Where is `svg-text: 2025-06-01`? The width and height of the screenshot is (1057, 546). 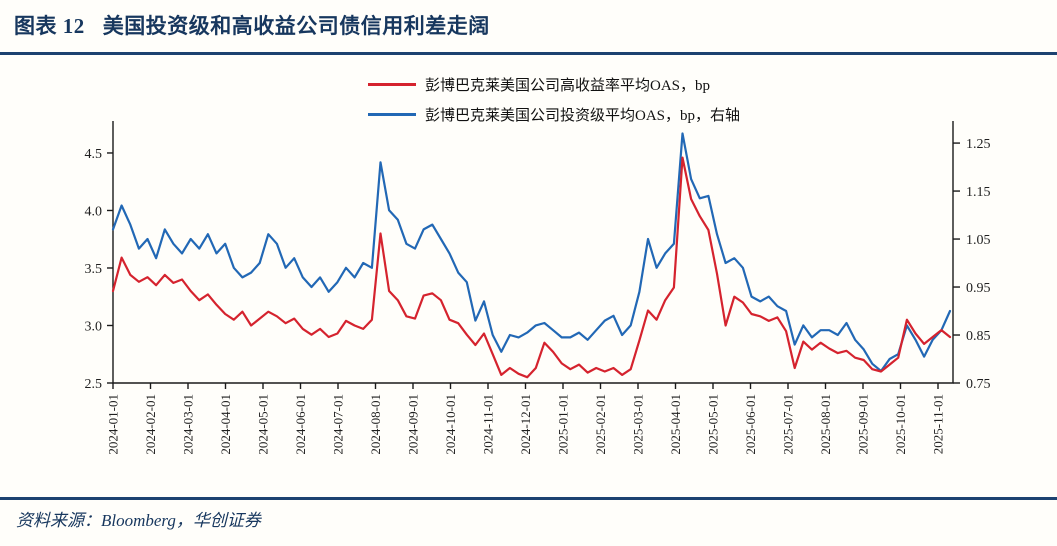 svg-text: 2025-06-01 is located at coordinates (750, 424).